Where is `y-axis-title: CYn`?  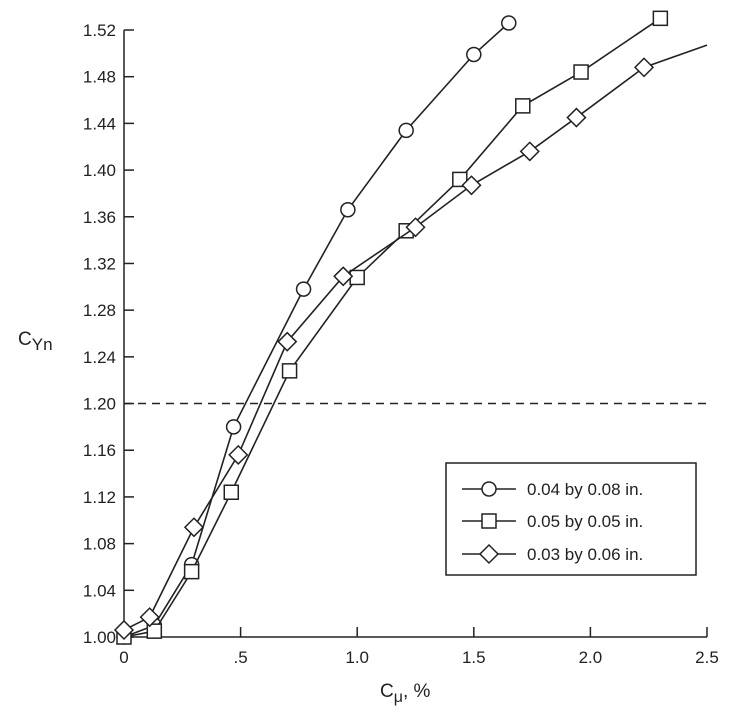
y-axis-title: CYn is located at coordinates (35, 341).